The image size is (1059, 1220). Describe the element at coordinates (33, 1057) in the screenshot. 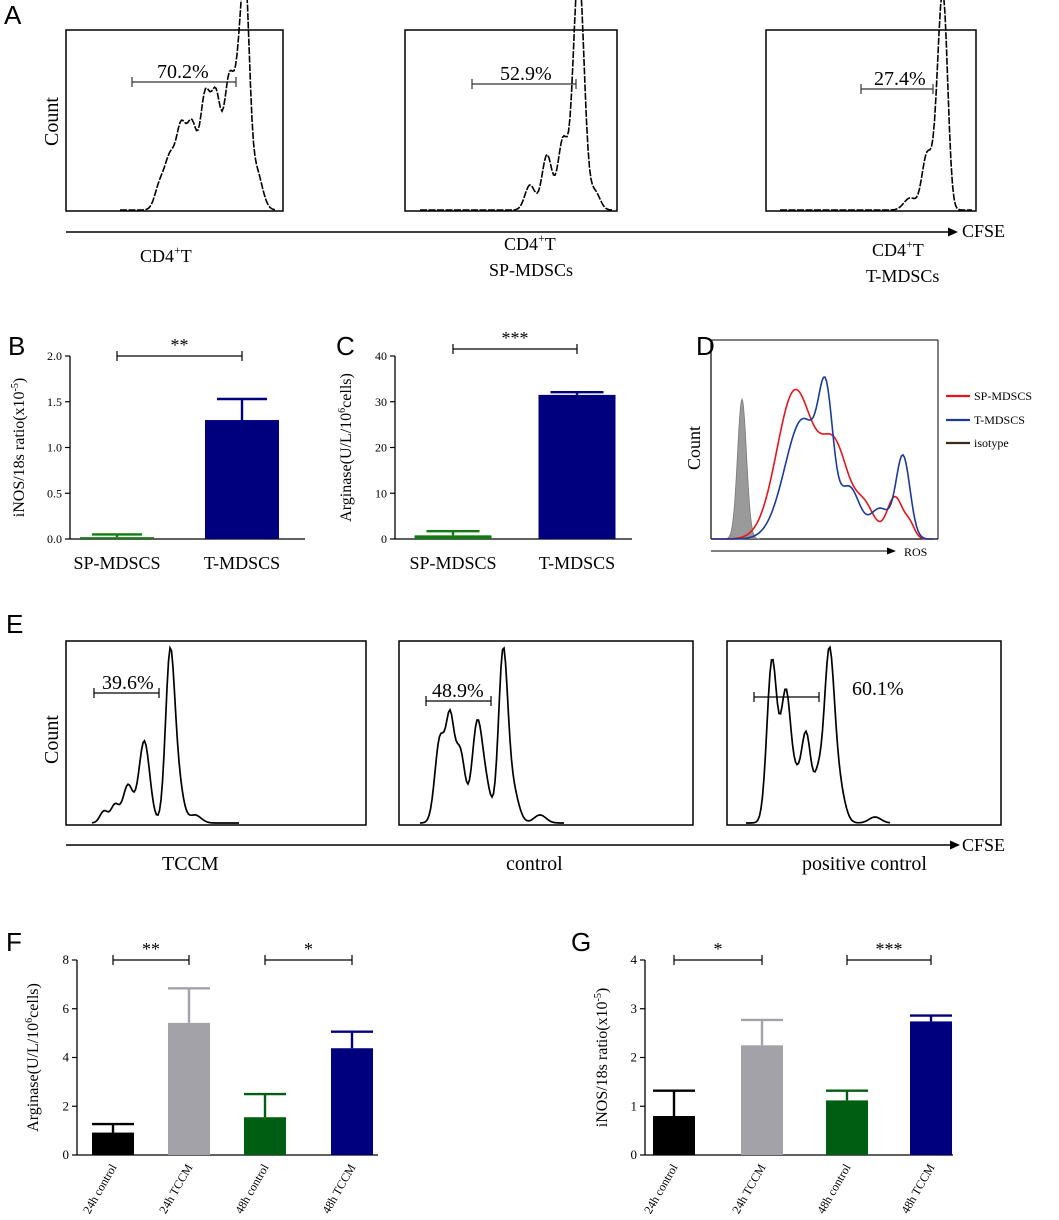

I see `f-ylabel: Arginase(U/L/106cells)` at that location.